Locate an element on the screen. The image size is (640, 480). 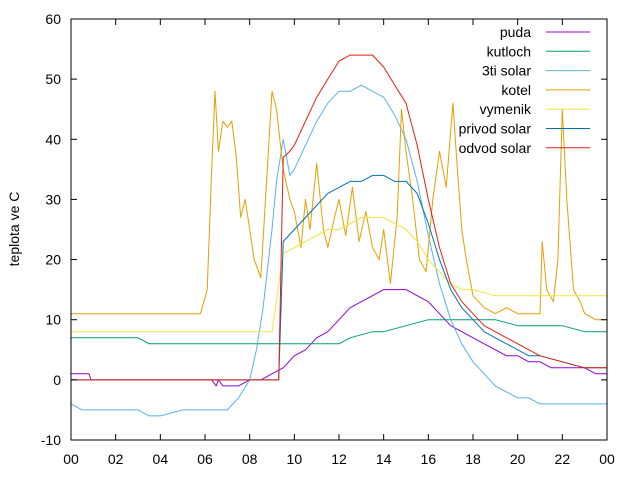
y-tick-label: 10 is located at coordinates (53, 320).